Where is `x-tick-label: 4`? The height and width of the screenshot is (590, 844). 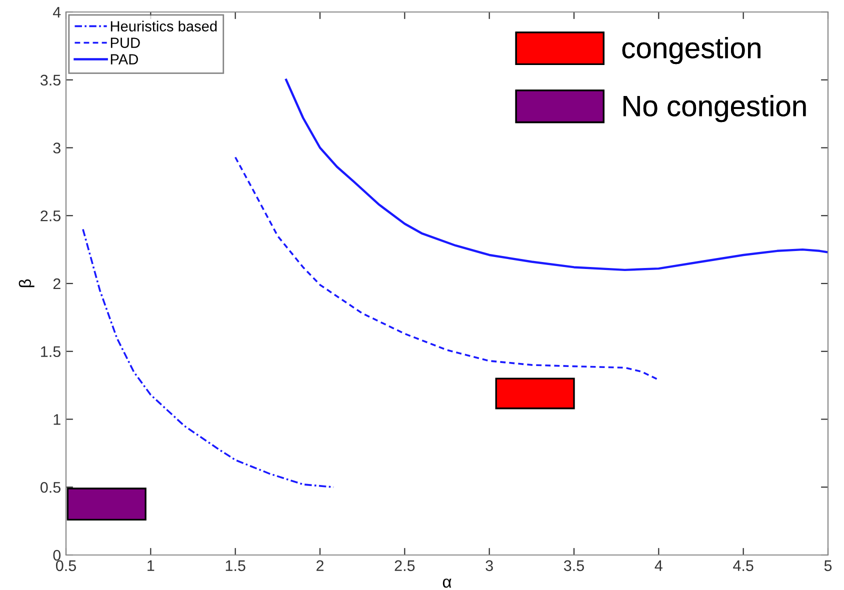 x-tick-label: 4 is located at coordinates (658, 565).